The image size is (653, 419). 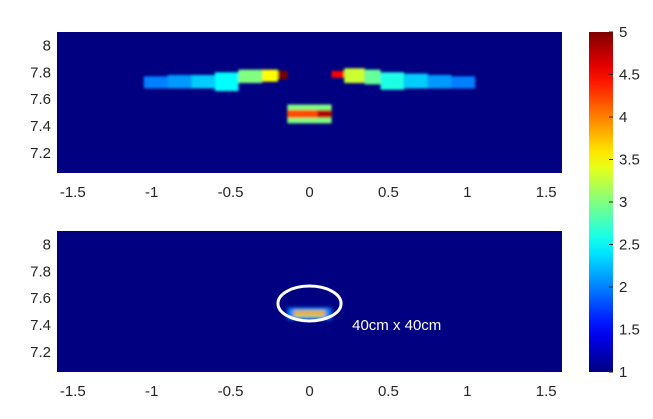 I want to click on top-x-tick-label: -1, so click(x=151, y=192).